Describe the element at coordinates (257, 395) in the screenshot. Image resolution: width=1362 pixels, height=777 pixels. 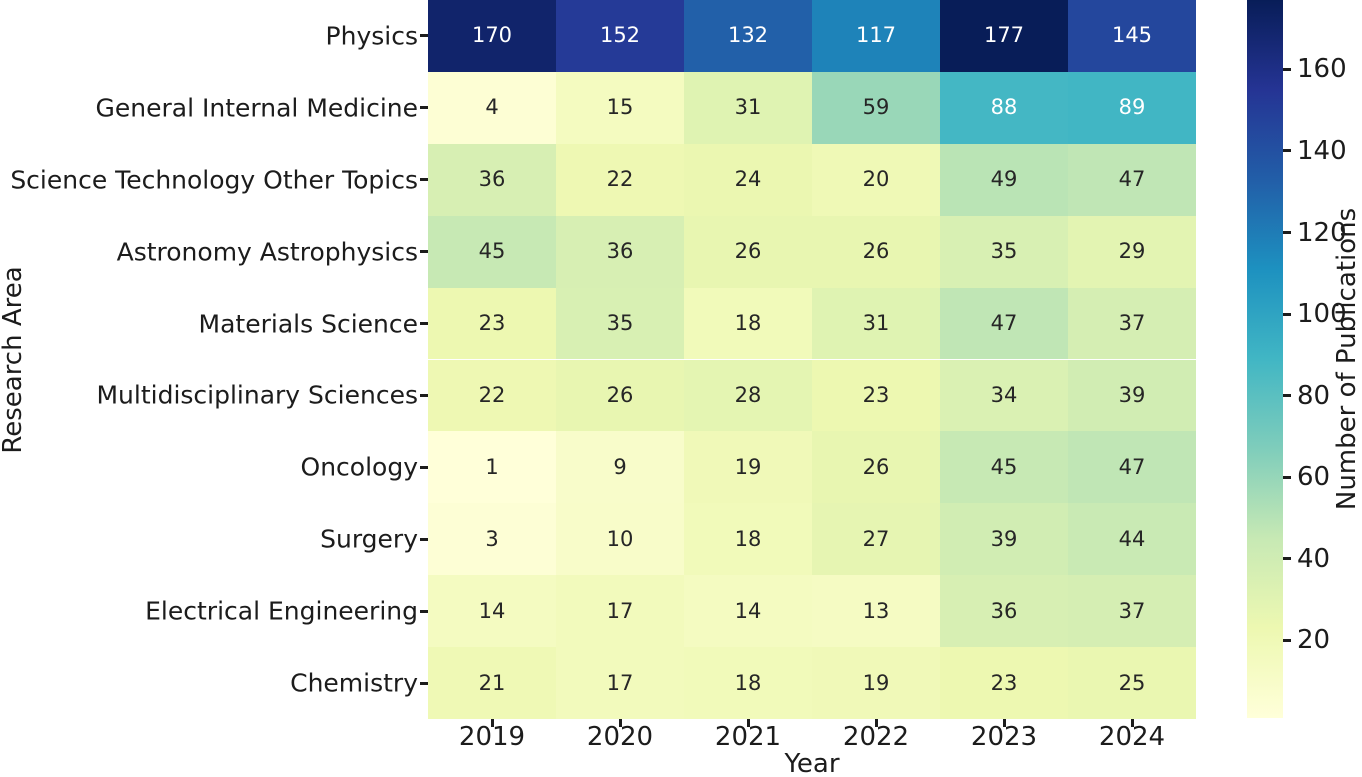
I see `y-tick-label: Multidisciplinary Sciences` at that location.